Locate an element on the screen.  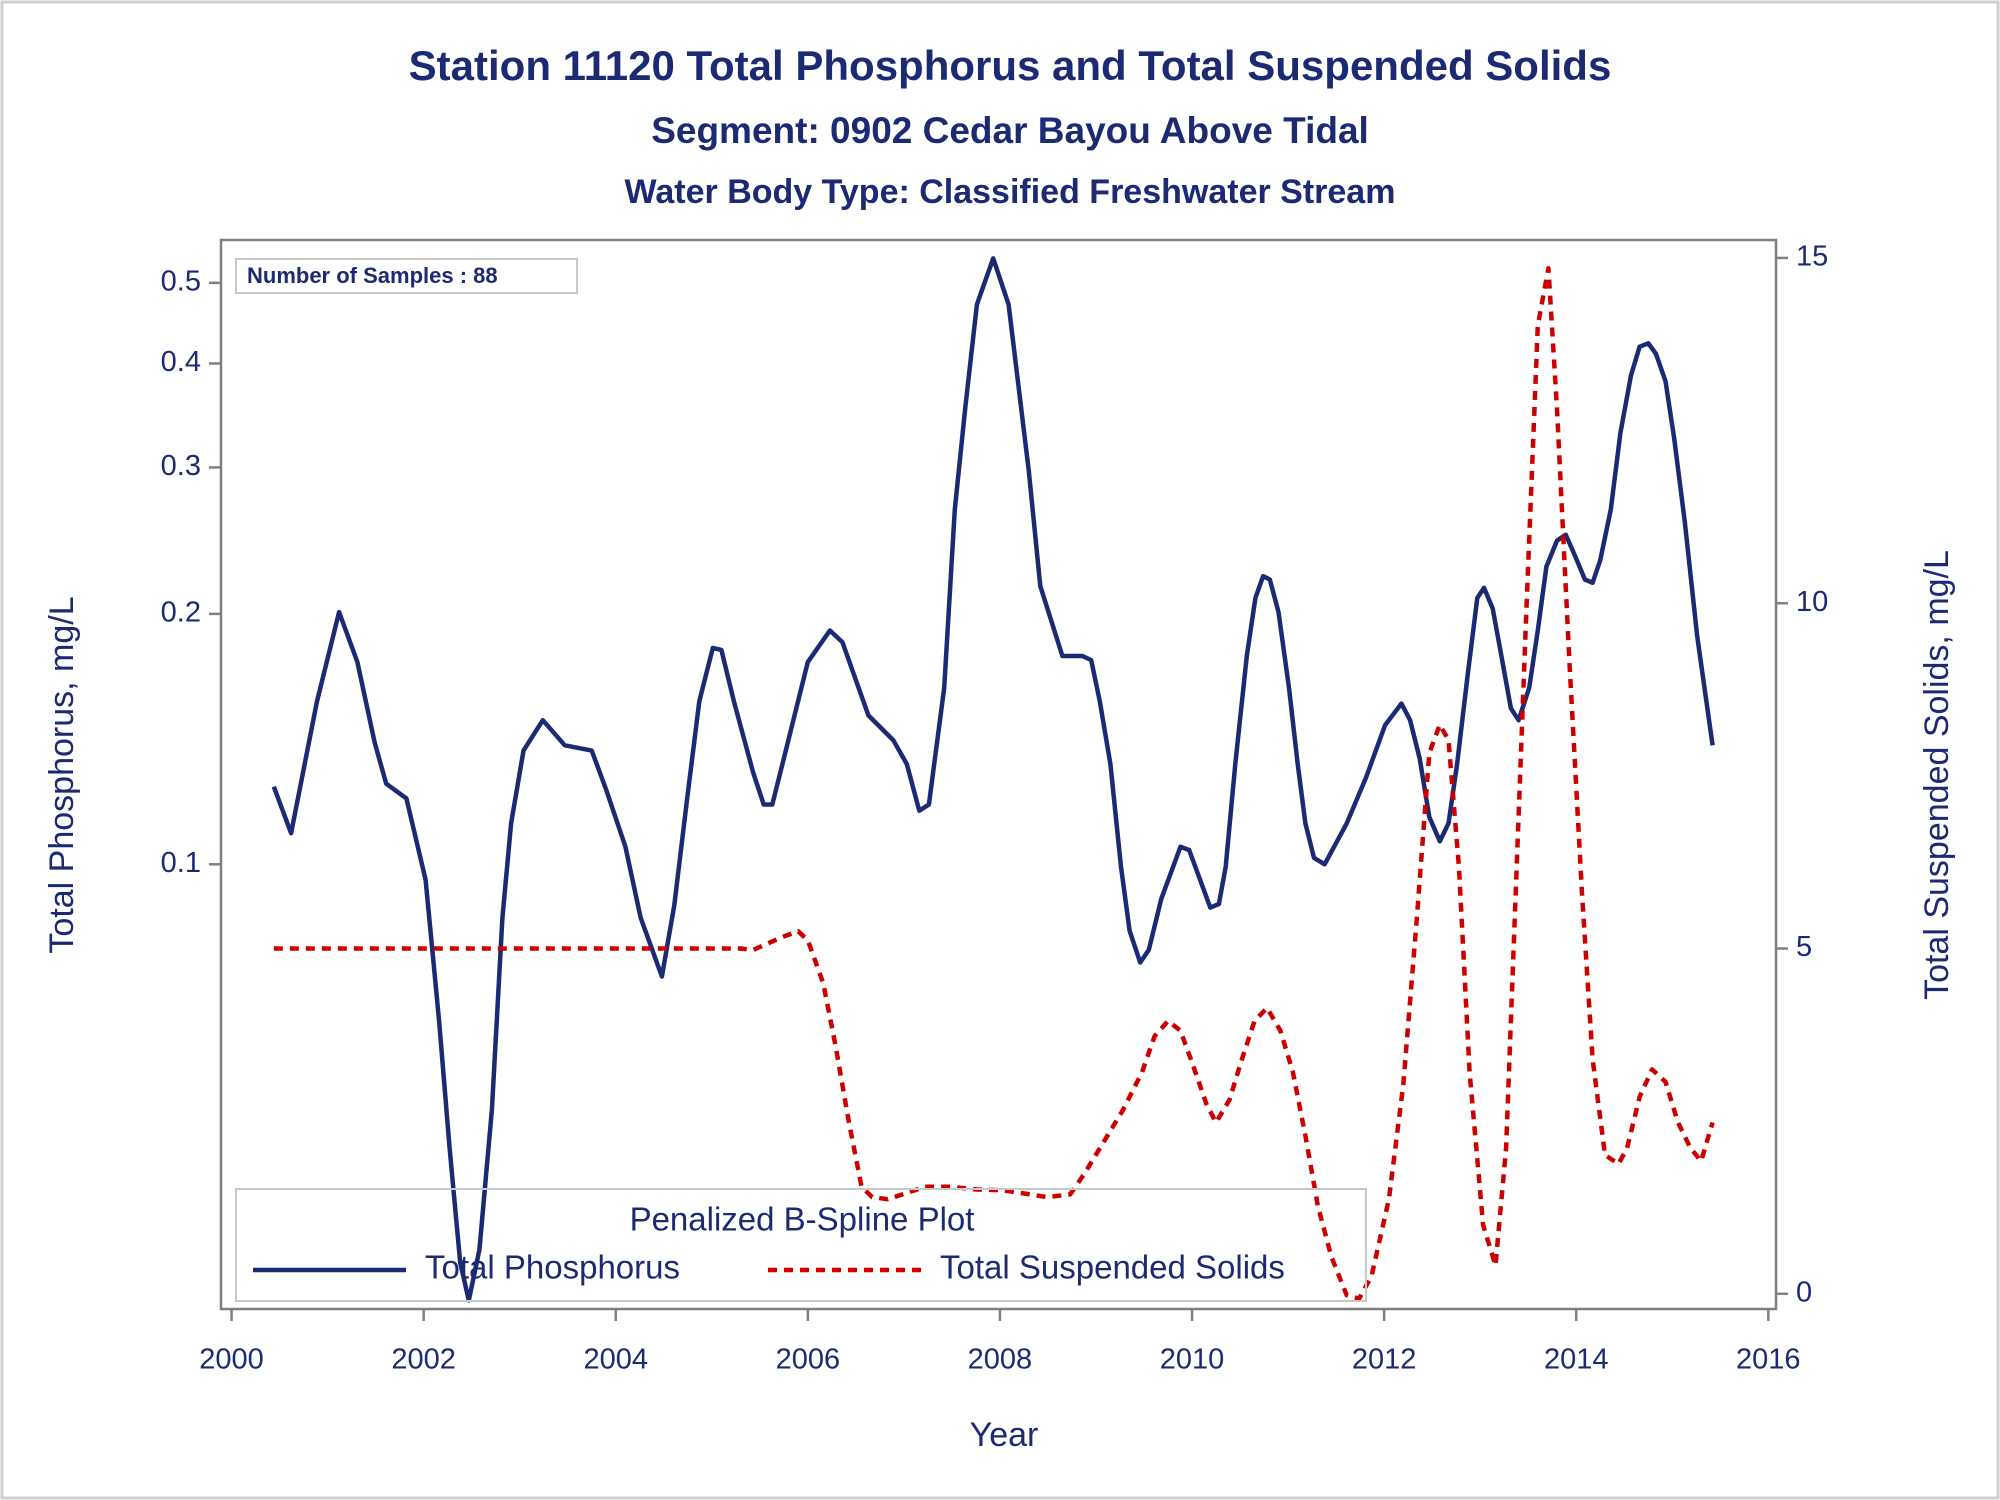
y2-tick-label: 0 is located at coordinates (1804, 1292).